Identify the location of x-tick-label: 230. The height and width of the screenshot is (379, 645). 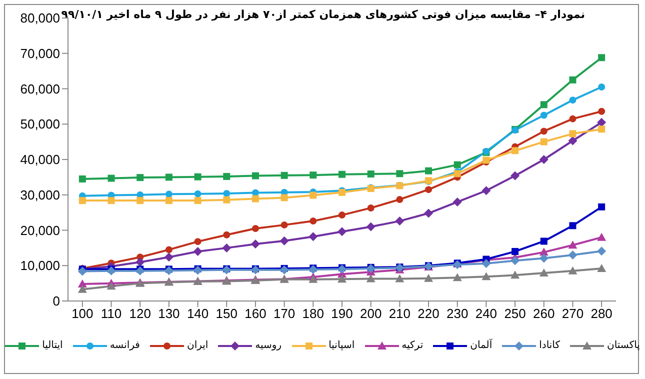
(457, 314).